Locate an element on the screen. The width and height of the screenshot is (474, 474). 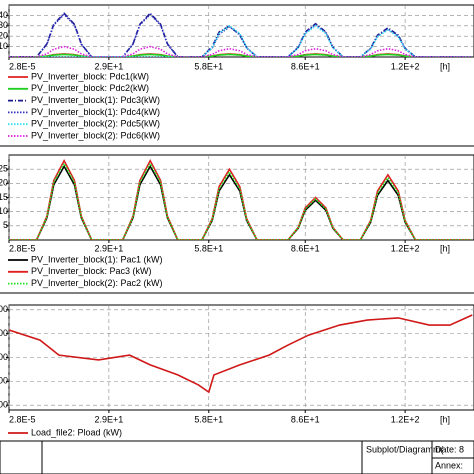
legend-label: PV_Inverter_block(2): Pdc6(kW) is located at coordinates (95, 135).